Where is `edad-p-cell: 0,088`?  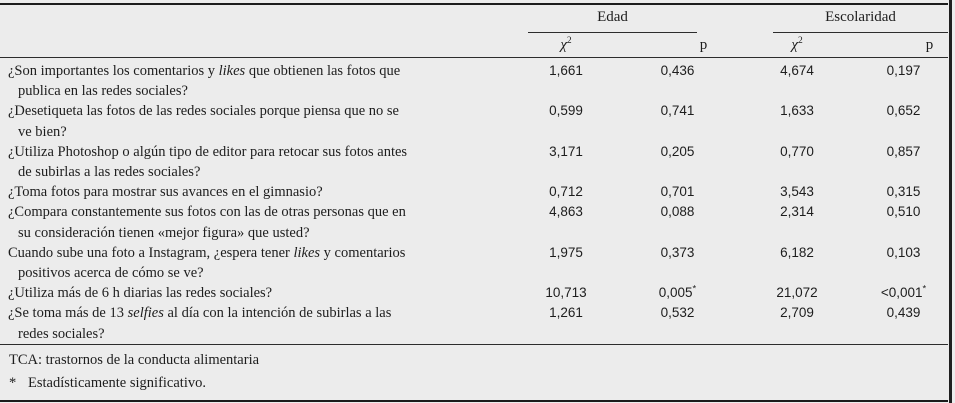 edad-p-cell: 0,088 is located at coordinates (677, 212).